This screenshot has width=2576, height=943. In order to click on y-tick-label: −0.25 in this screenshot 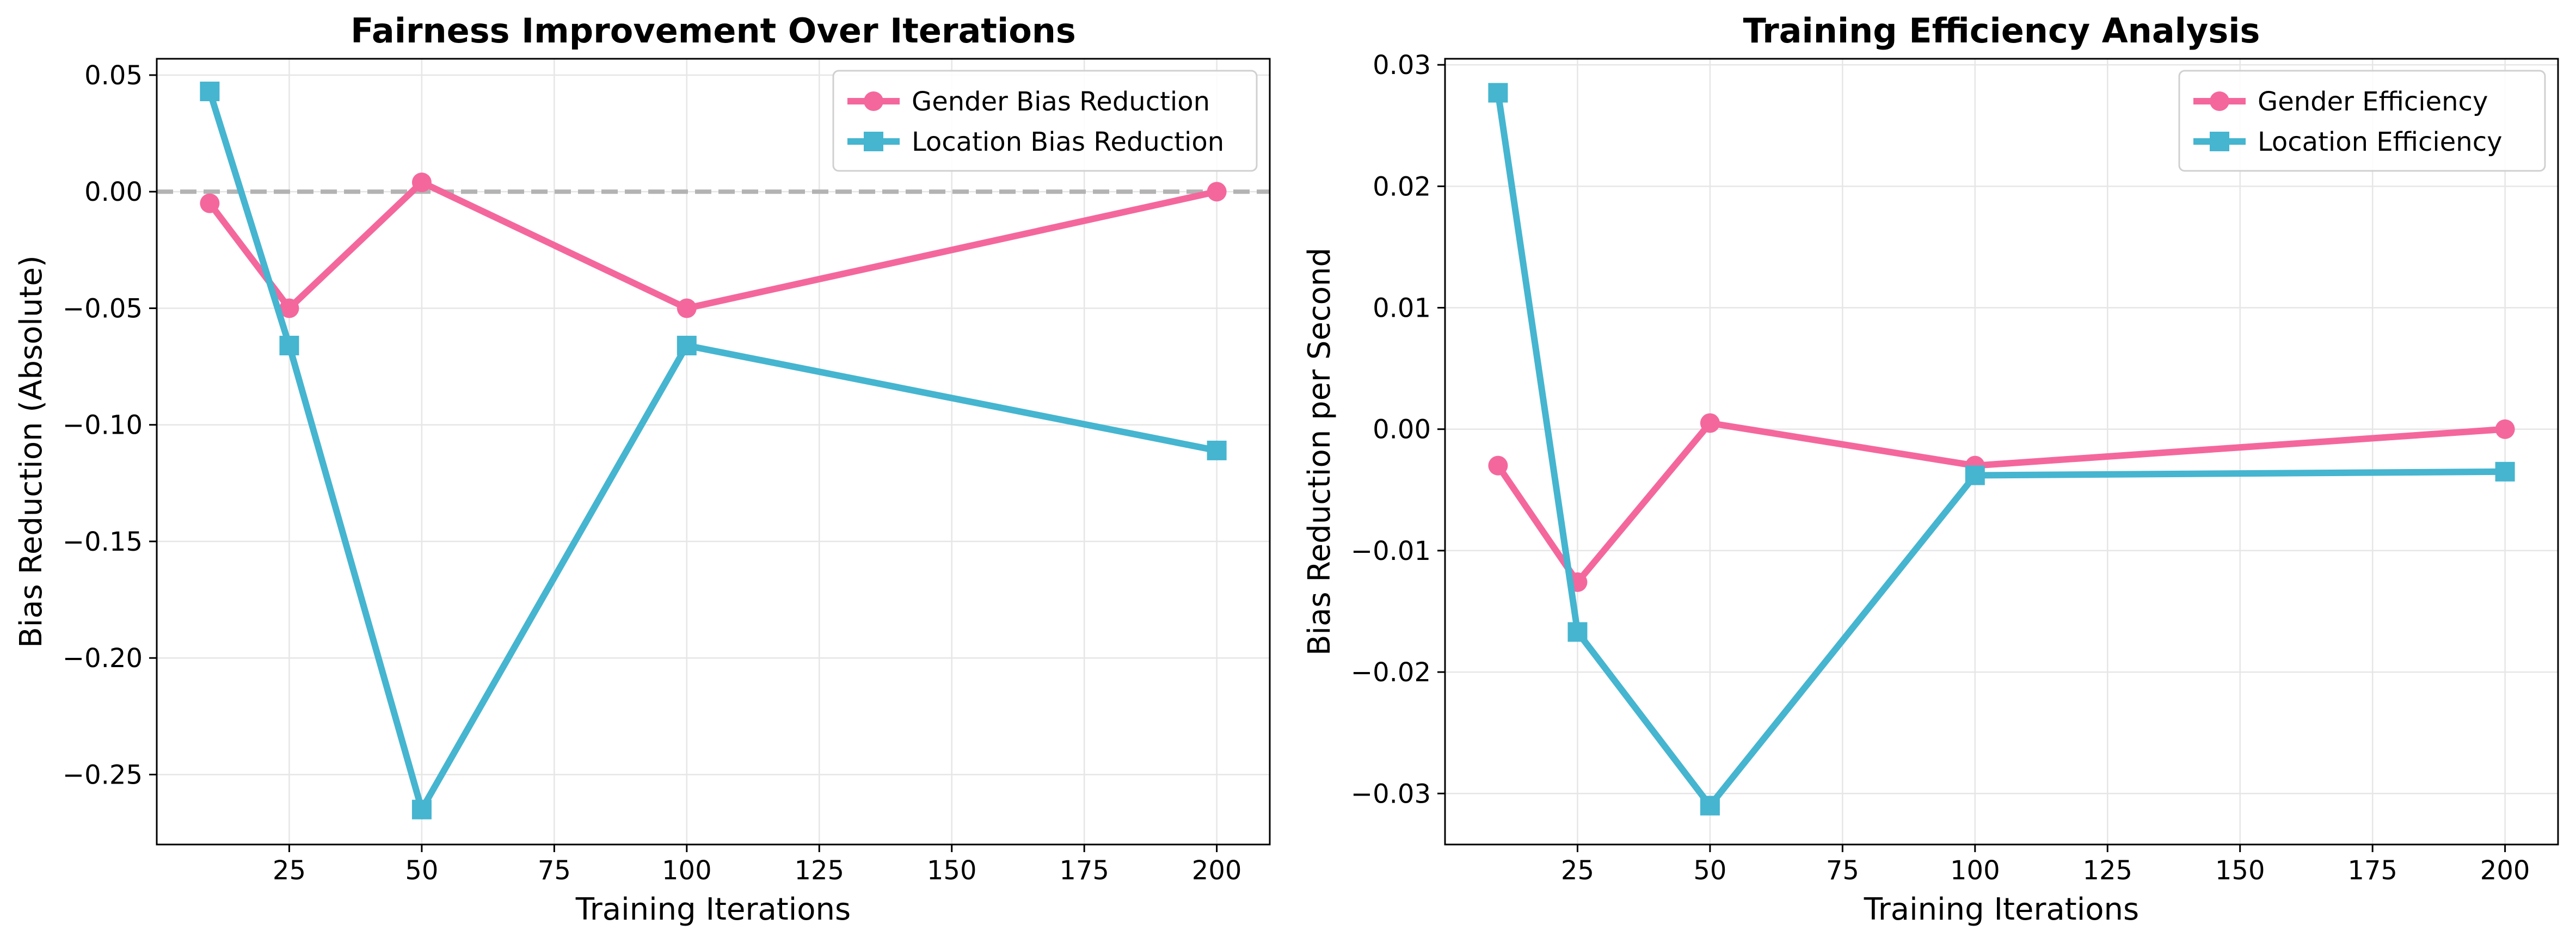, I will do `click(103, 775)`.